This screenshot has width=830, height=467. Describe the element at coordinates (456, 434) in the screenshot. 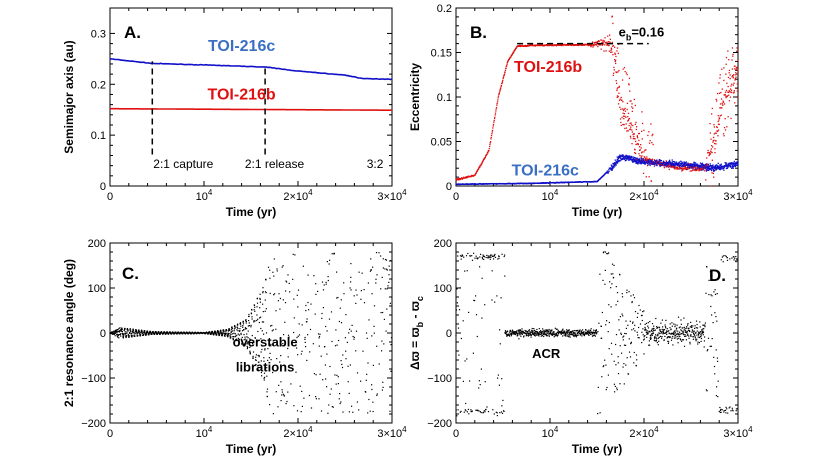

I see `x-tick-base: 0` at that location.